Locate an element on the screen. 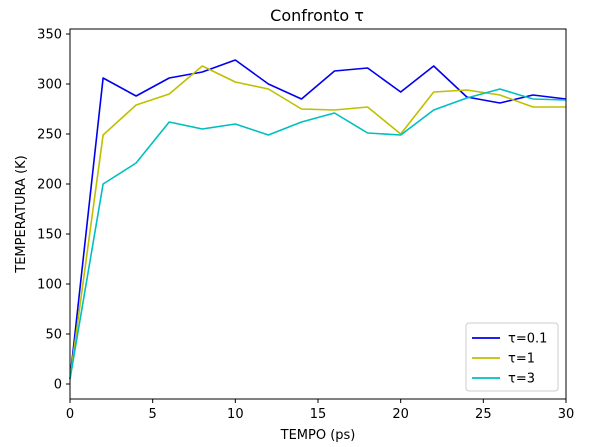 The image size is (607, 447). legend-label-2: τ=3 is located at coordinates (521, 379).